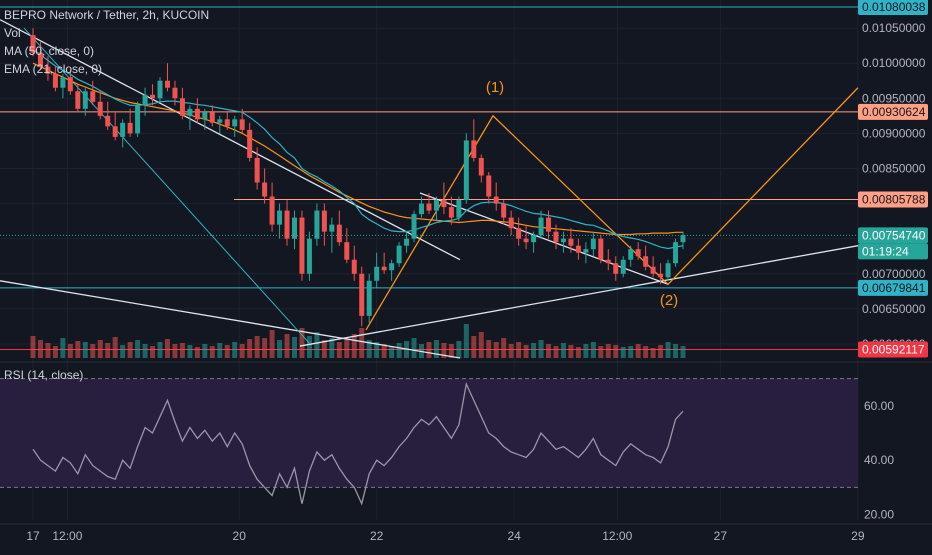 The width and height of the screenshot is (932, 555). I want to click on rsi-indicator-label: RSI (14, close), so click(44, 375).